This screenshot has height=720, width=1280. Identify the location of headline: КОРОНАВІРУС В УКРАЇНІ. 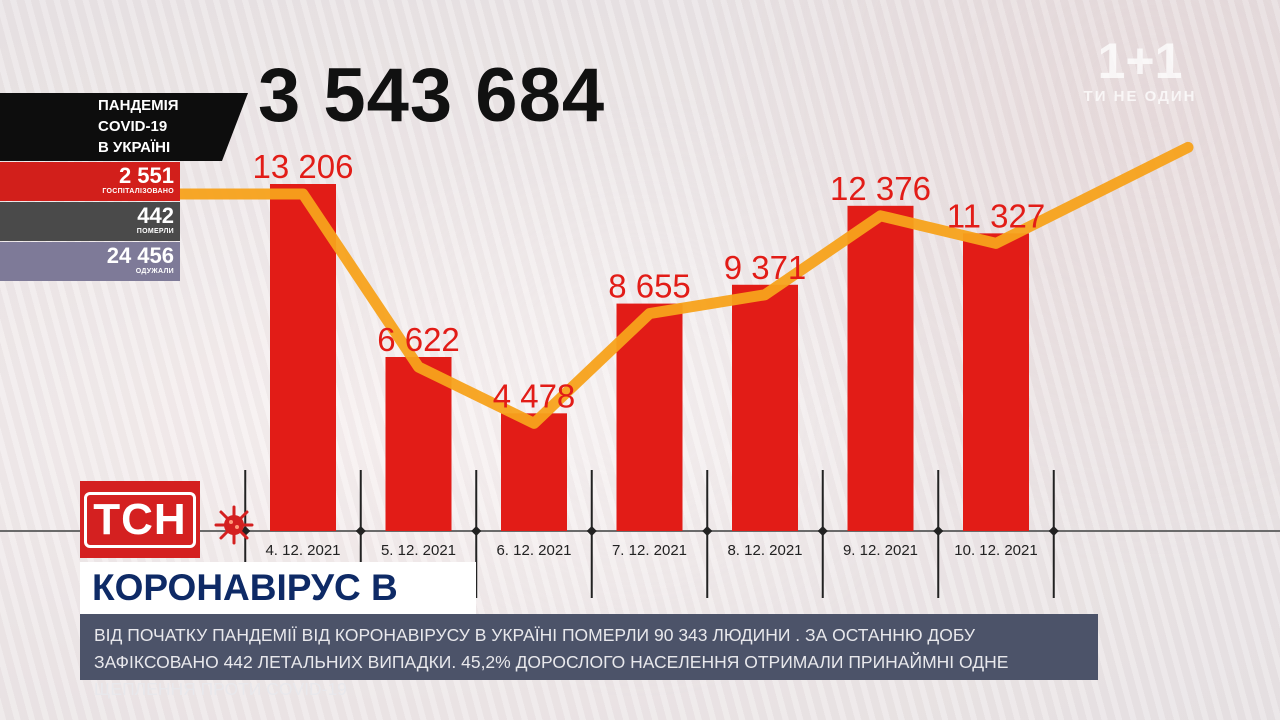
(278, 611).